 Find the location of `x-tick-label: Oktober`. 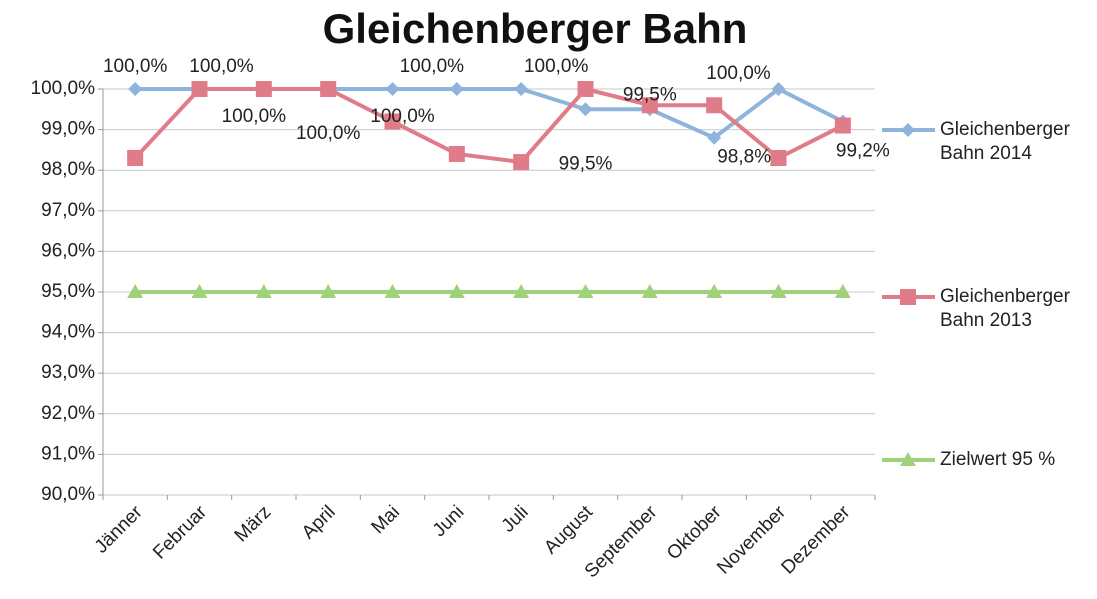

x-tick-label: Oktober is located at coordinates (694, 532).